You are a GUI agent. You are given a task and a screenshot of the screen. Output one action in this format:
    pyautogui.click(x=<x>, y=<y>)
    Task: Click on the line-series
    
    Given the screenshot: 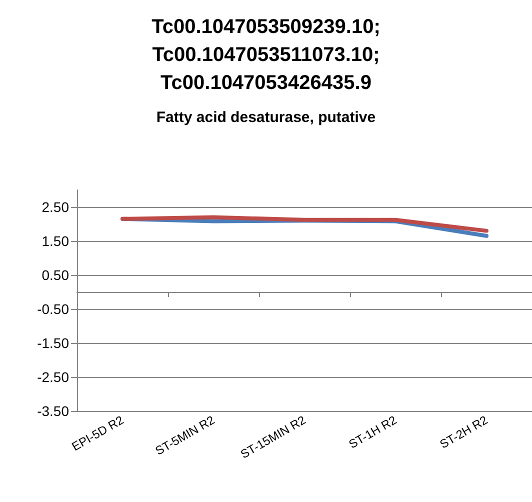 What is the action you would take?
    pyautogui.click(x=304, y=224)
    